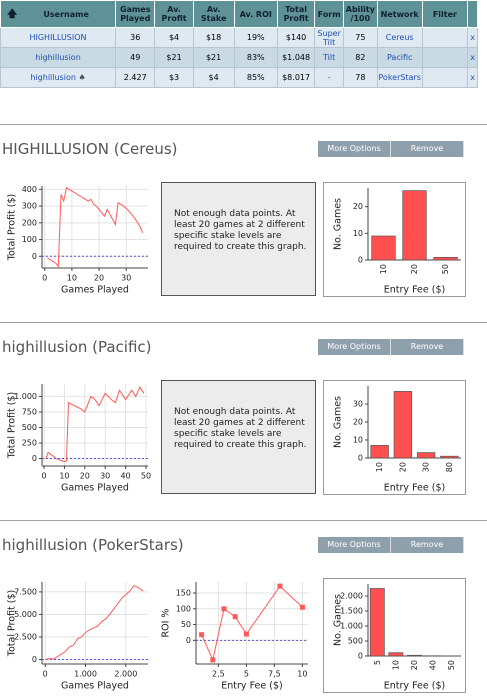  Describe the element at coordinates (218, 674) in the screenshot. I see `x-tick-label: 2,5` at that location.